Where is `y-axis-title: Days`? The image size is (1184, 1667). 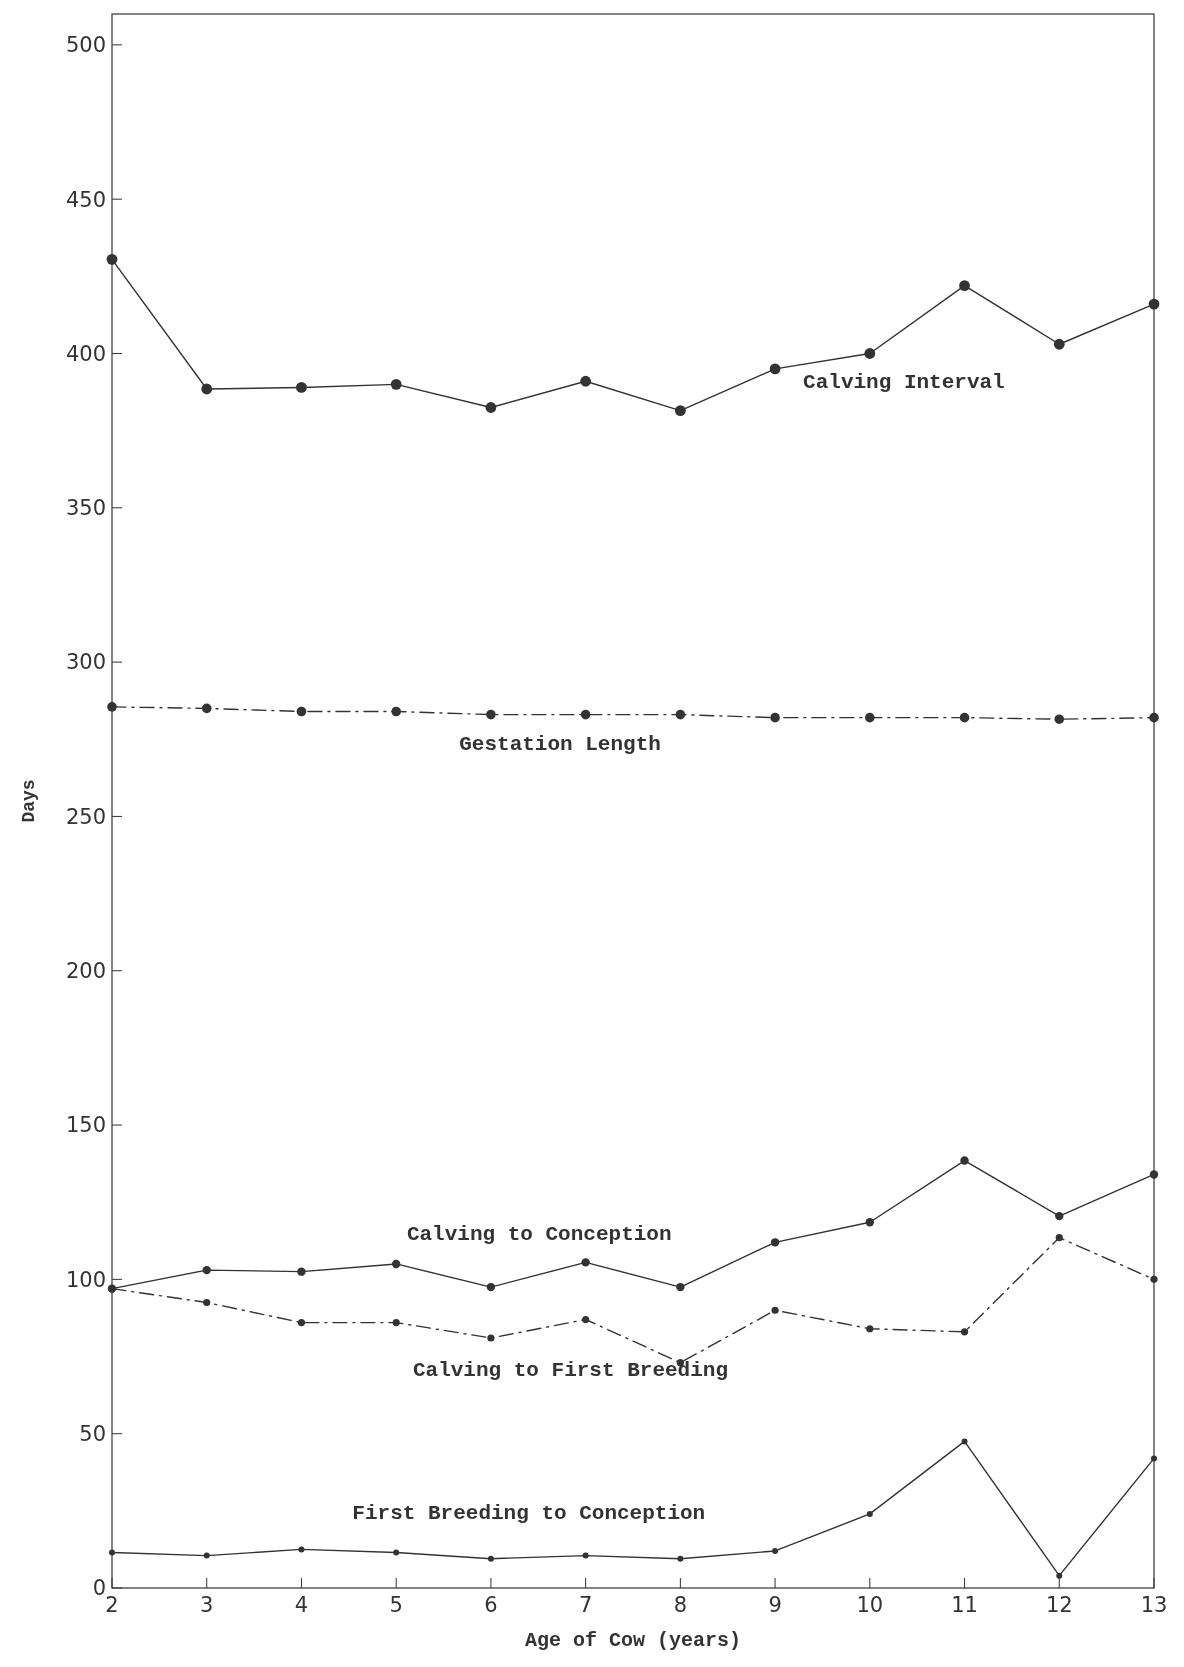 y-axis-title: Days is located at coordinates (29, 801).